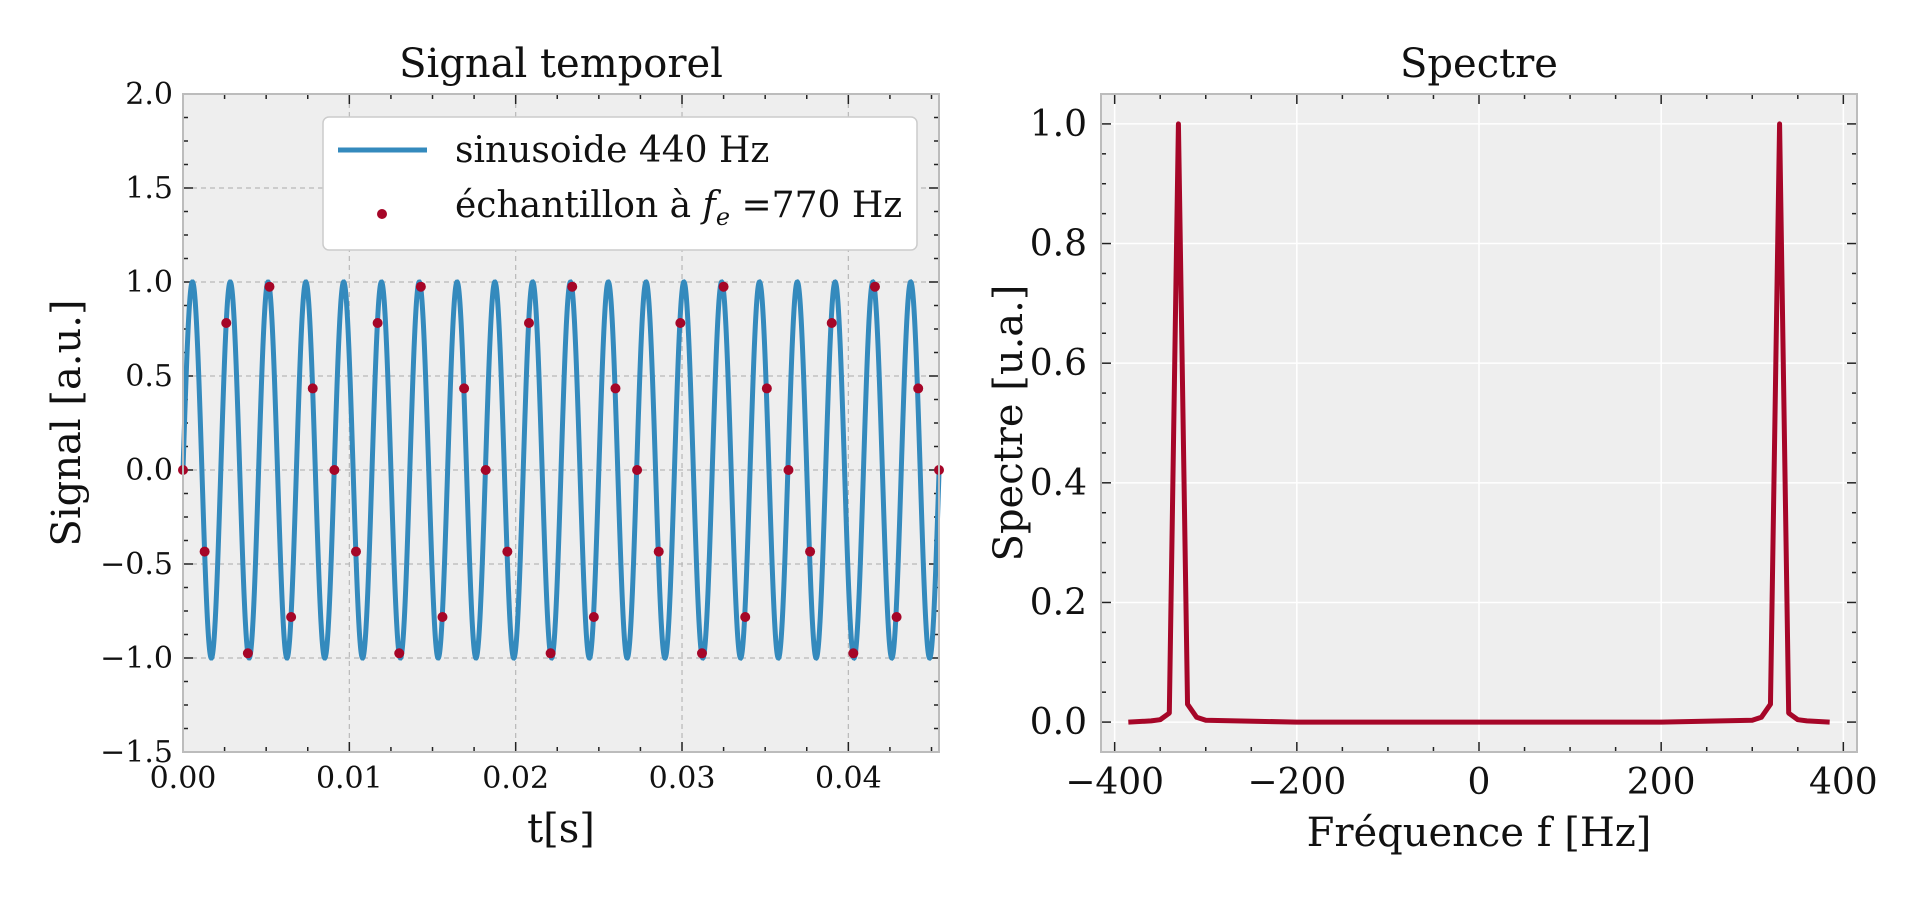  I want to click on y-tick-label: 0.6, so click(1058, 363).